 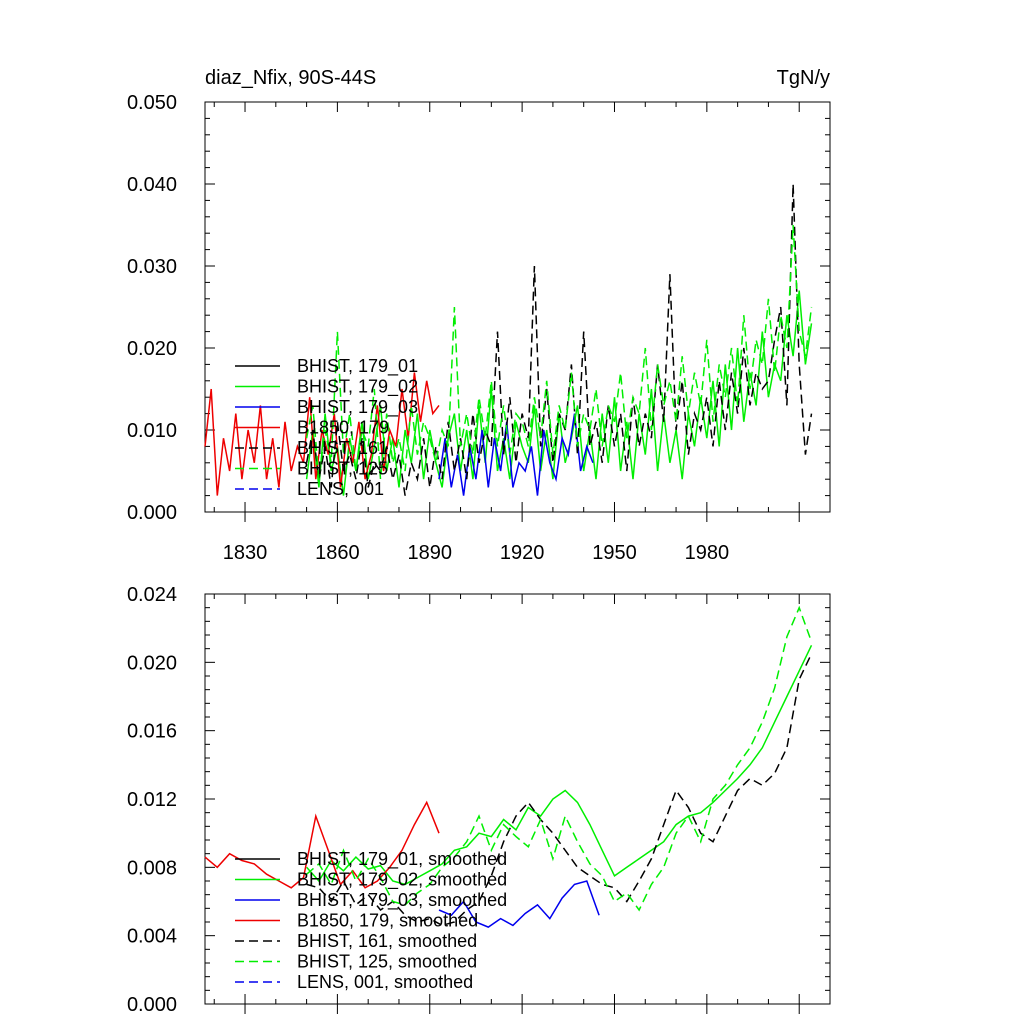 I want to click on legend-label: BHIST, 161, smoothed, so click(x=387, y=941).